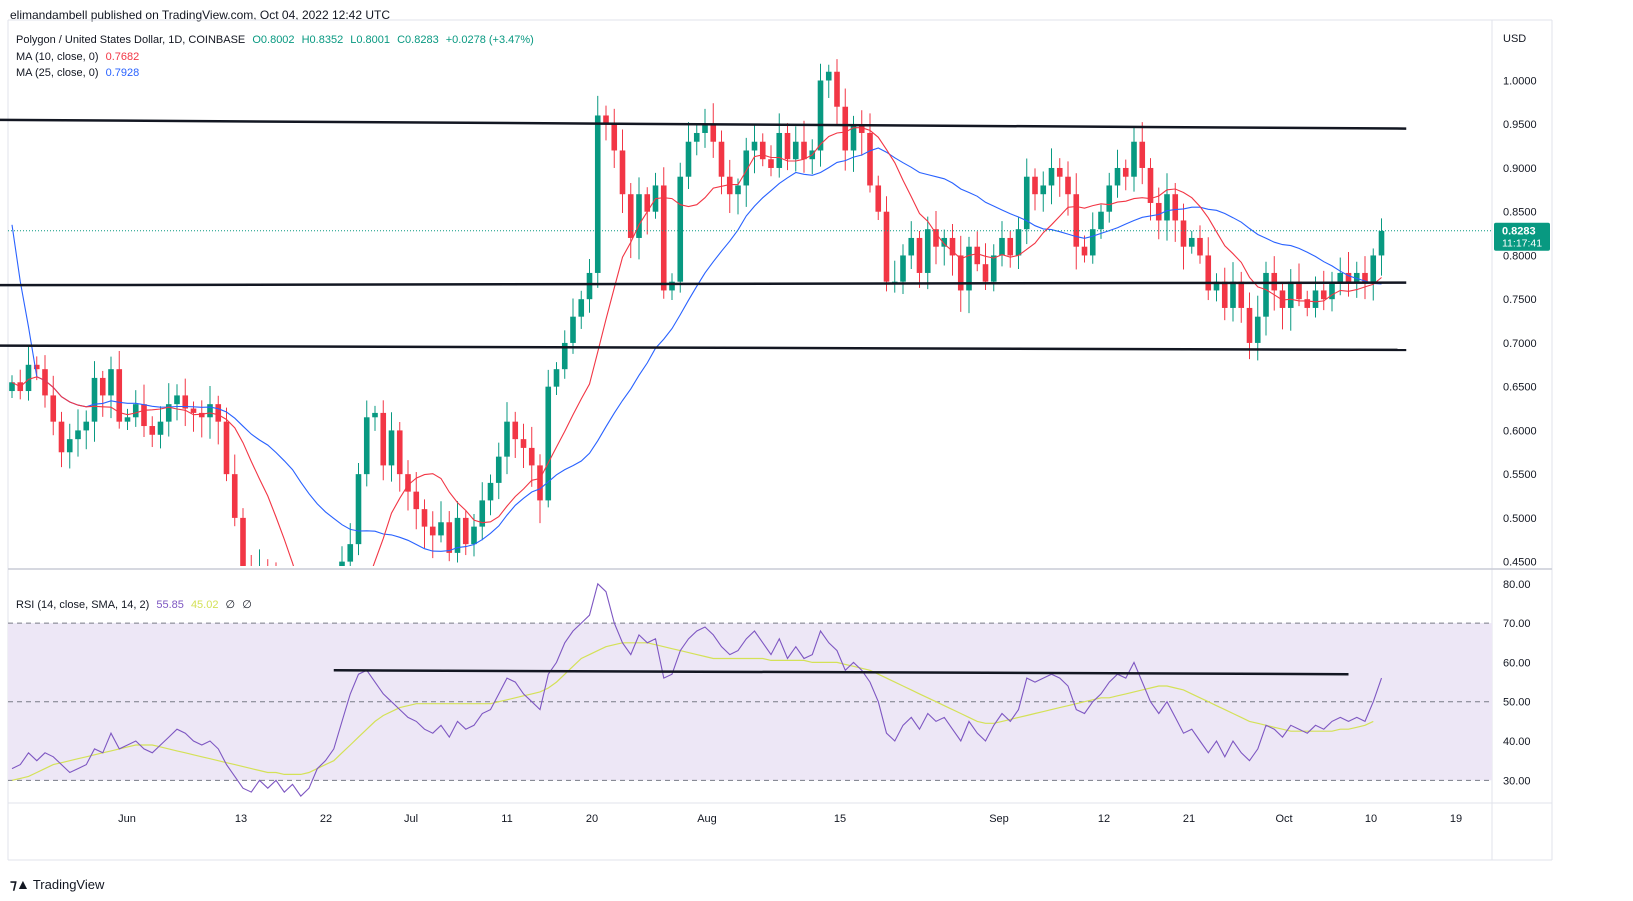 Image resolution: width=1633 pixels, height=901 pixels. Describe the element at coordinates (170, 605) in the screenshot. I see `rsi-value: 55.85` at that location.